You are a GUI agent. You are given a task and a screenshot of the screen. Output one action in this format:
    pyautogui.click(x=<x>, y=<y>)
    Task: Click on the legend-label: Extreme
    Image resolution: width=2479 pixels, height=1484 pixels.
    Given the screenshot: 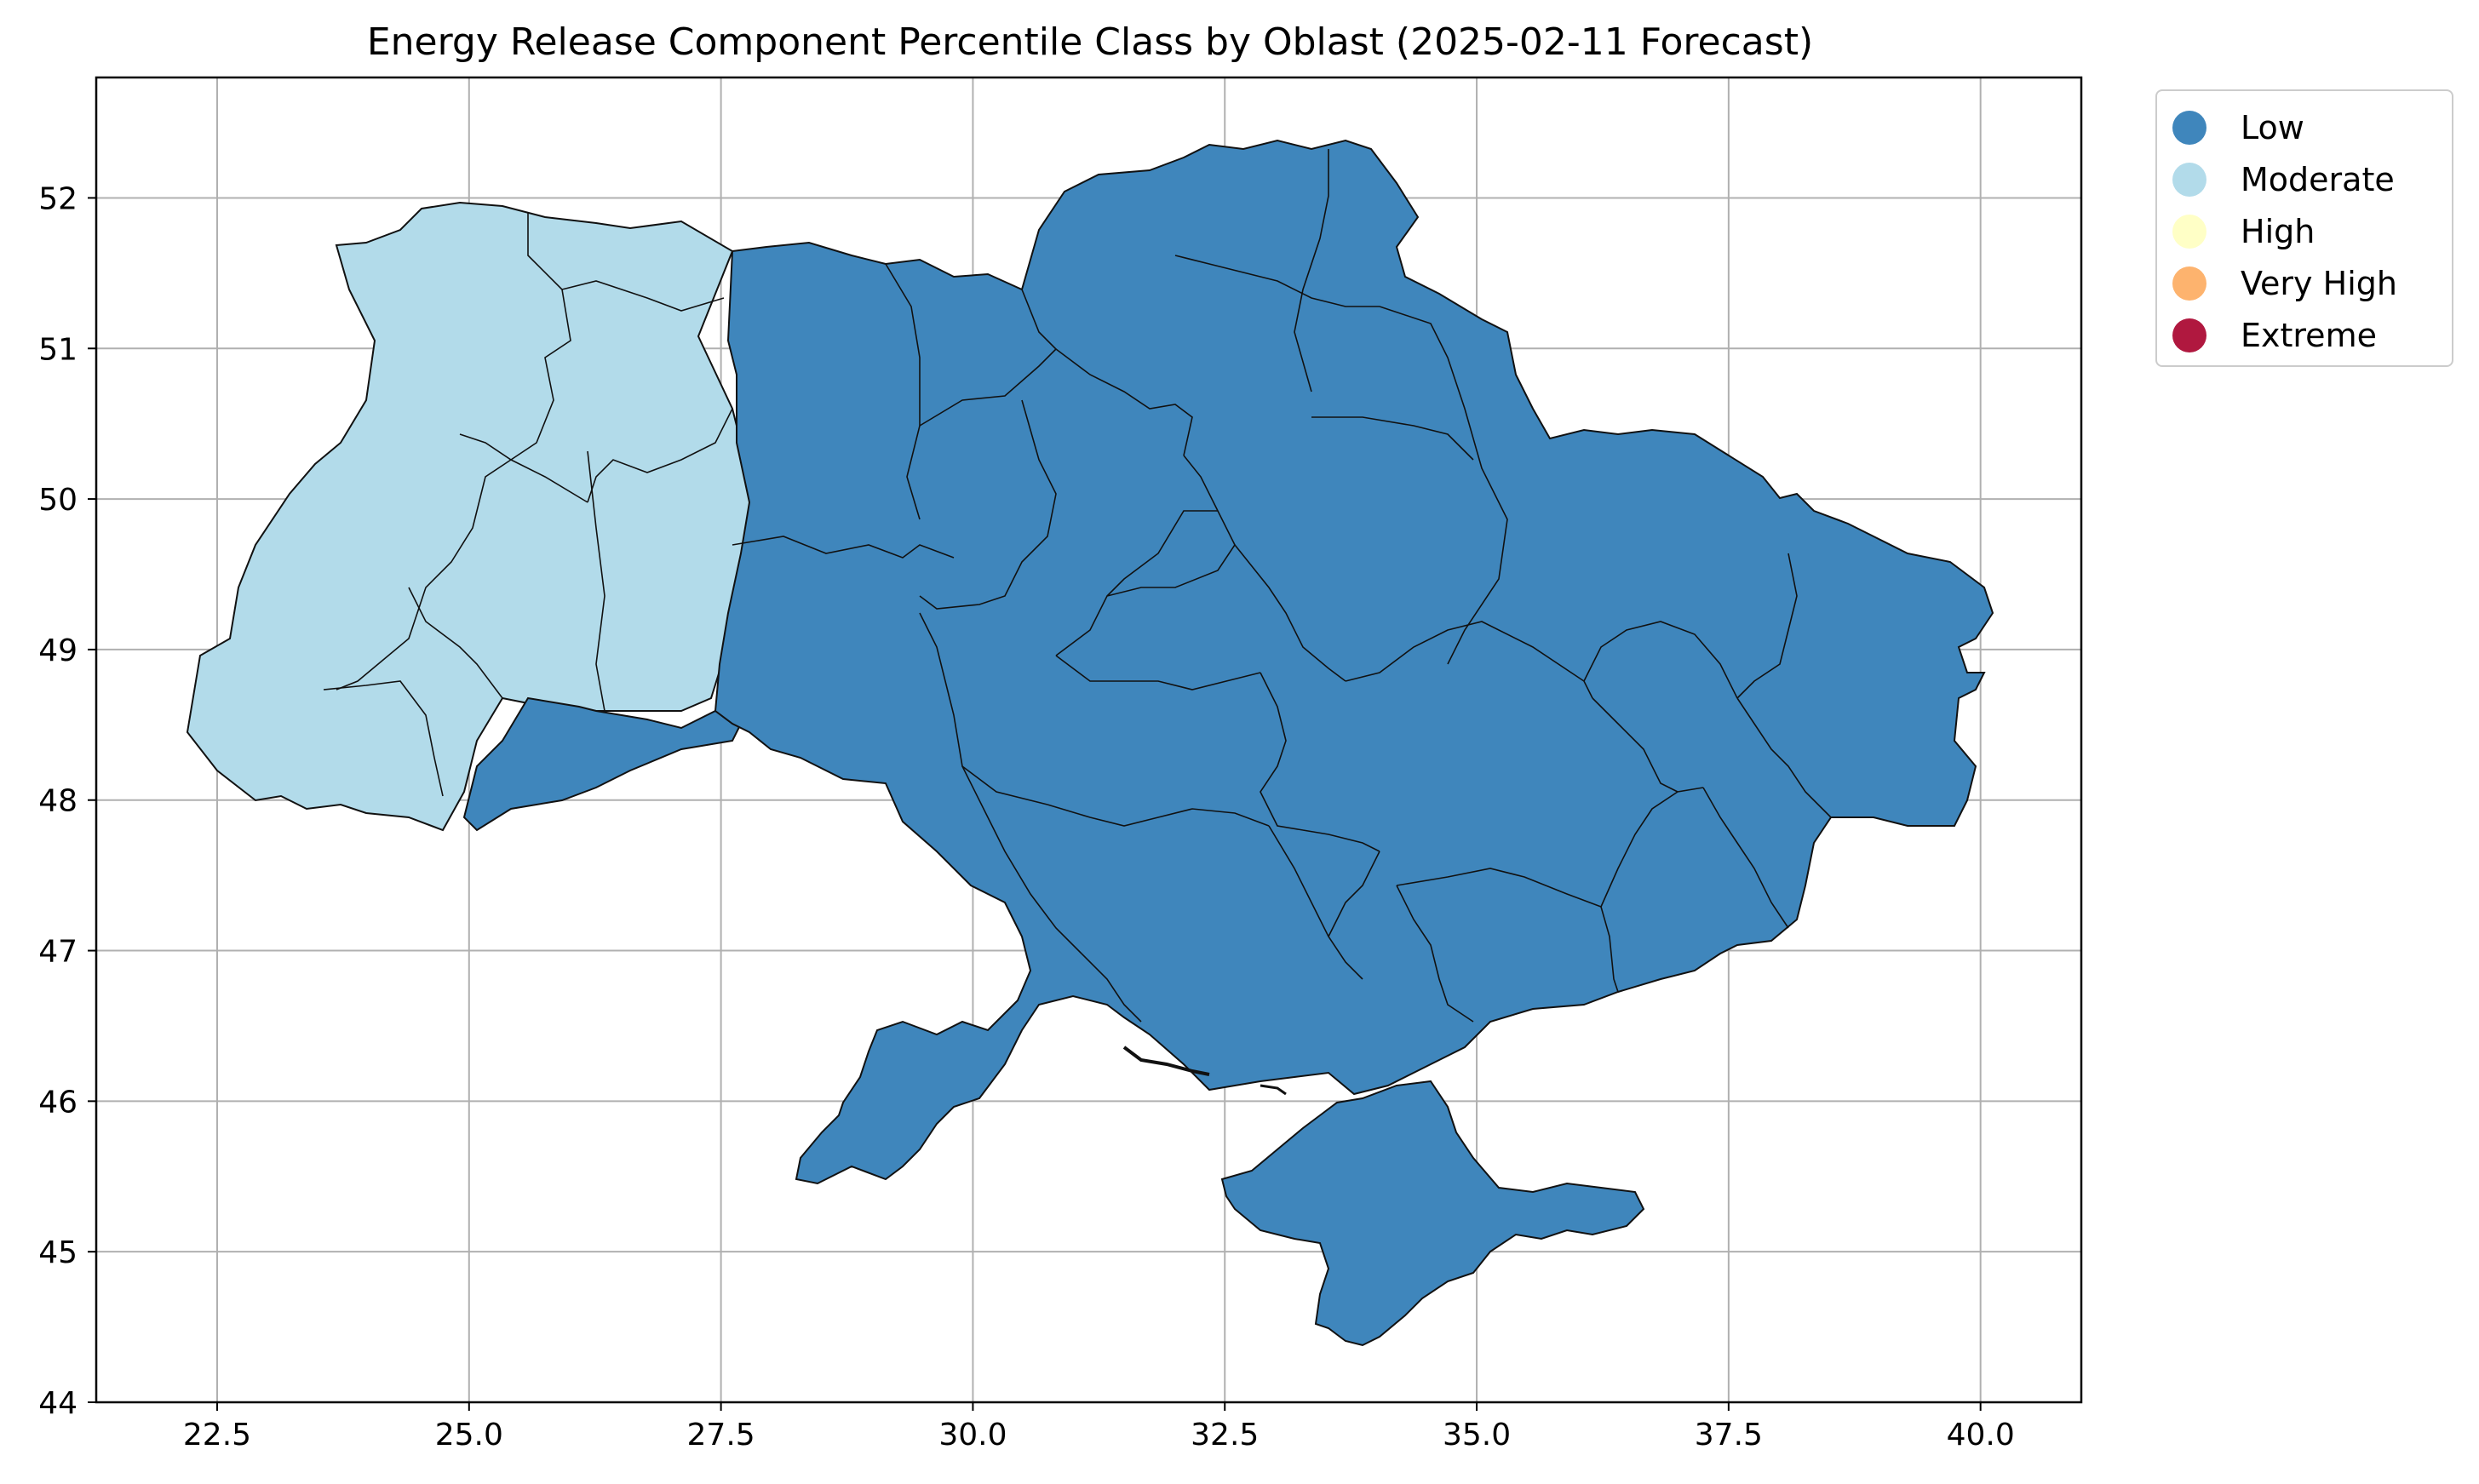 What is the action you would take?
    pyautogui.click(x=2309, y=335)
    